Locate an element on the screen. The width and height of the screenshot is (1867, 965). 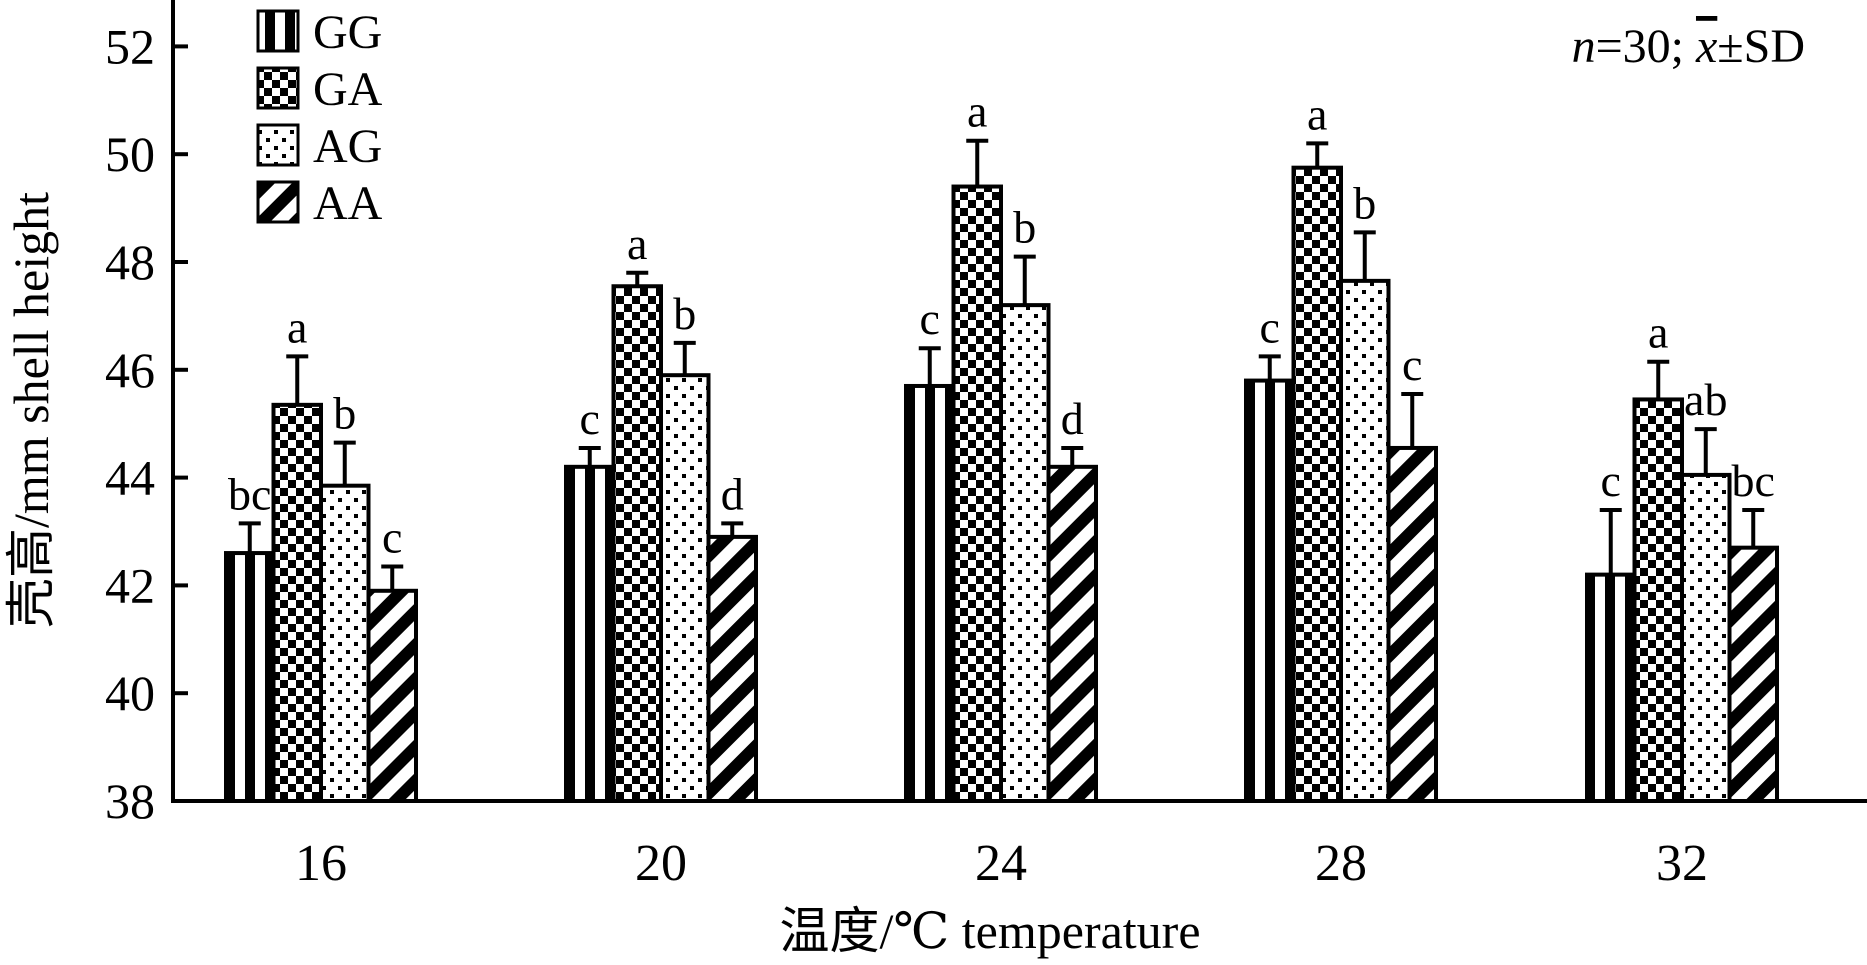
y-tick-label: 42 is located at coordinates (130, 585).